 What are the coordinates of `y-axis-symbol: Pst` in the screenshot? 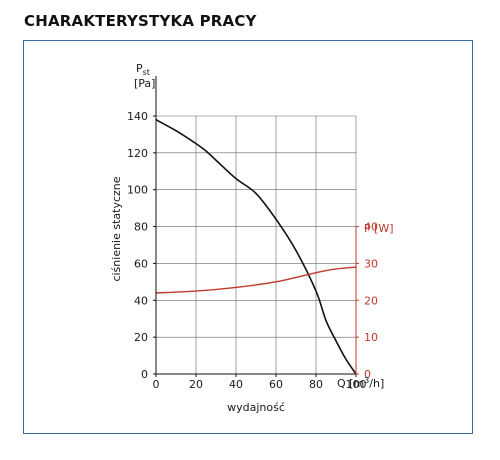 It's located at (143, 69).